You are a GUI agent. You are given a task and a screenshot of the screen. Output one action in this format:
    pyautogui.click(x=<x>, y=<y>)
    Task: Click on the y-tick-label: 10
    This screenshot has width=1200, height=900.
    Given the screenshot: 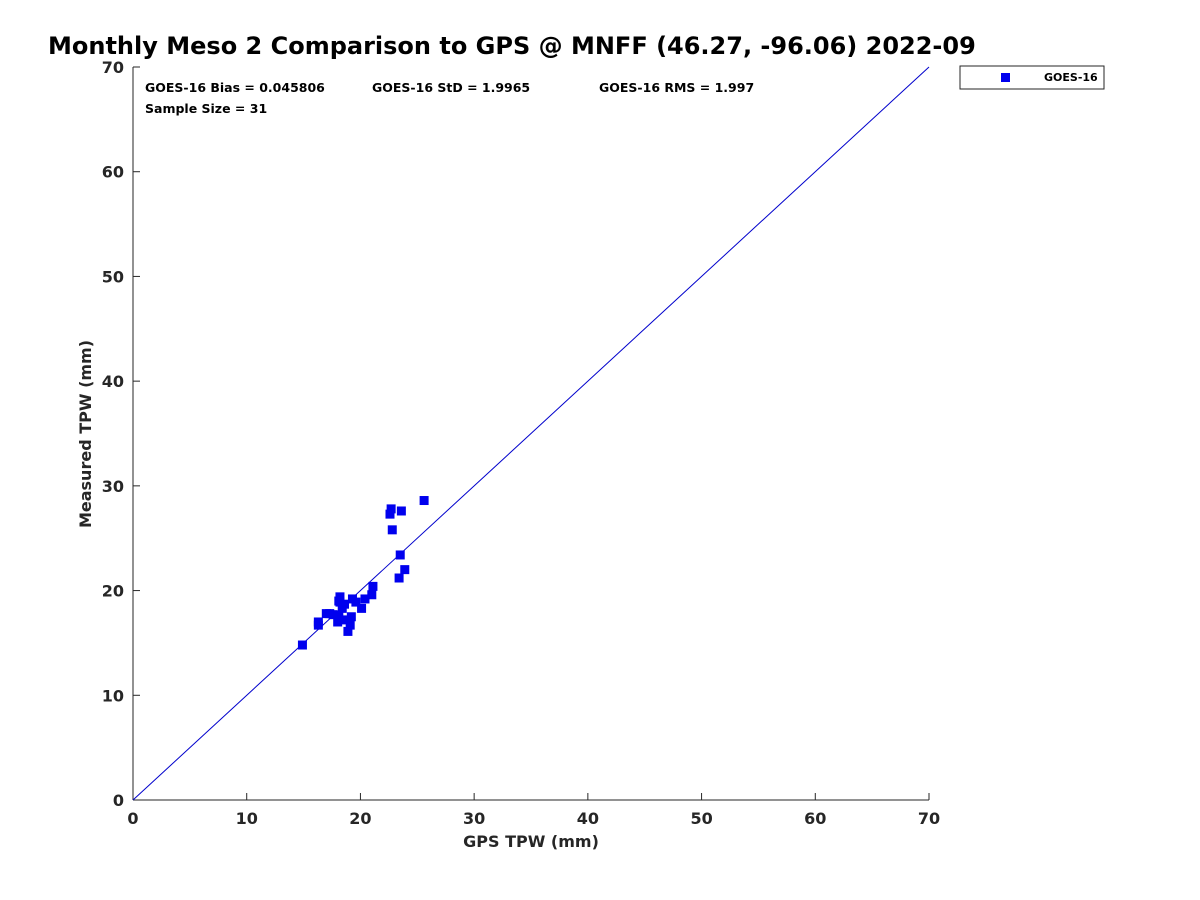 What is the action you would take?
    pyautogui.click(x=113, y=695)
    